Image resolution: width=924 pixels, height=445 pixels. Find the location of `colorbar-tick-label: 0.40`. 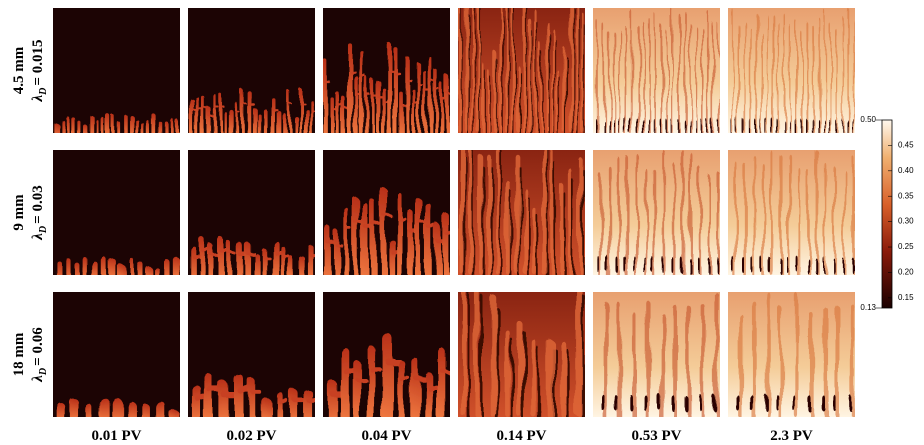

colorbar-tick-label: 0.40 is located at coordinates (906, 170).